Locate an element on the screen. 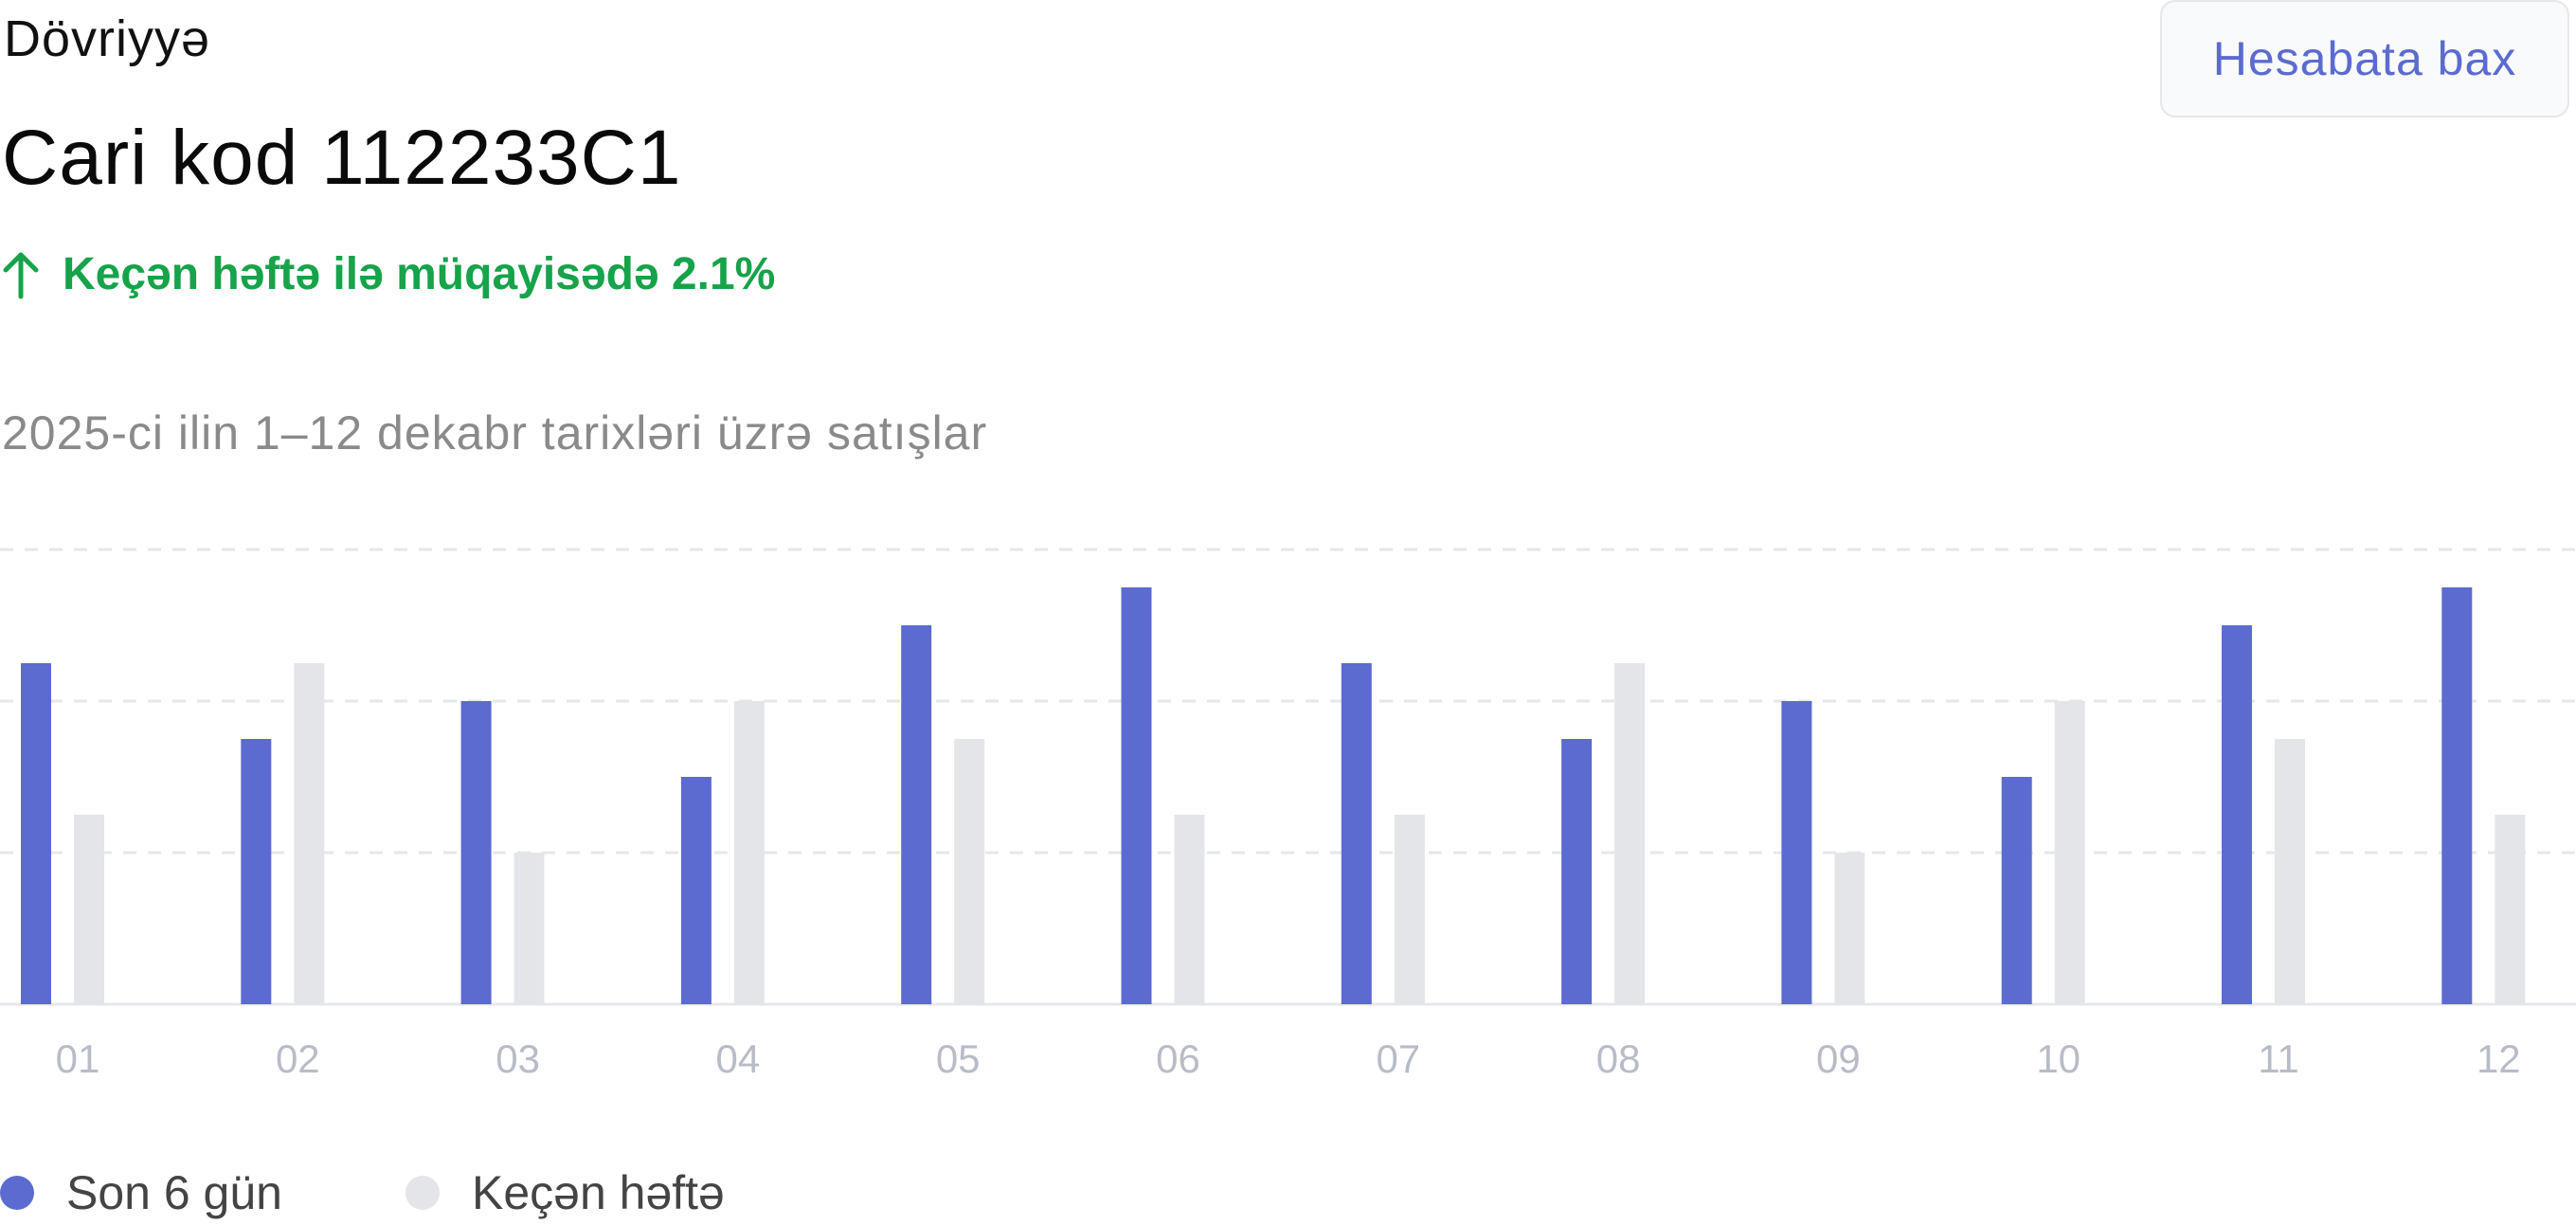 The width and height of the screenshot is (2576, 1225). legend-item-previous: Keçən həftə is located at coordinates (565, 1192).